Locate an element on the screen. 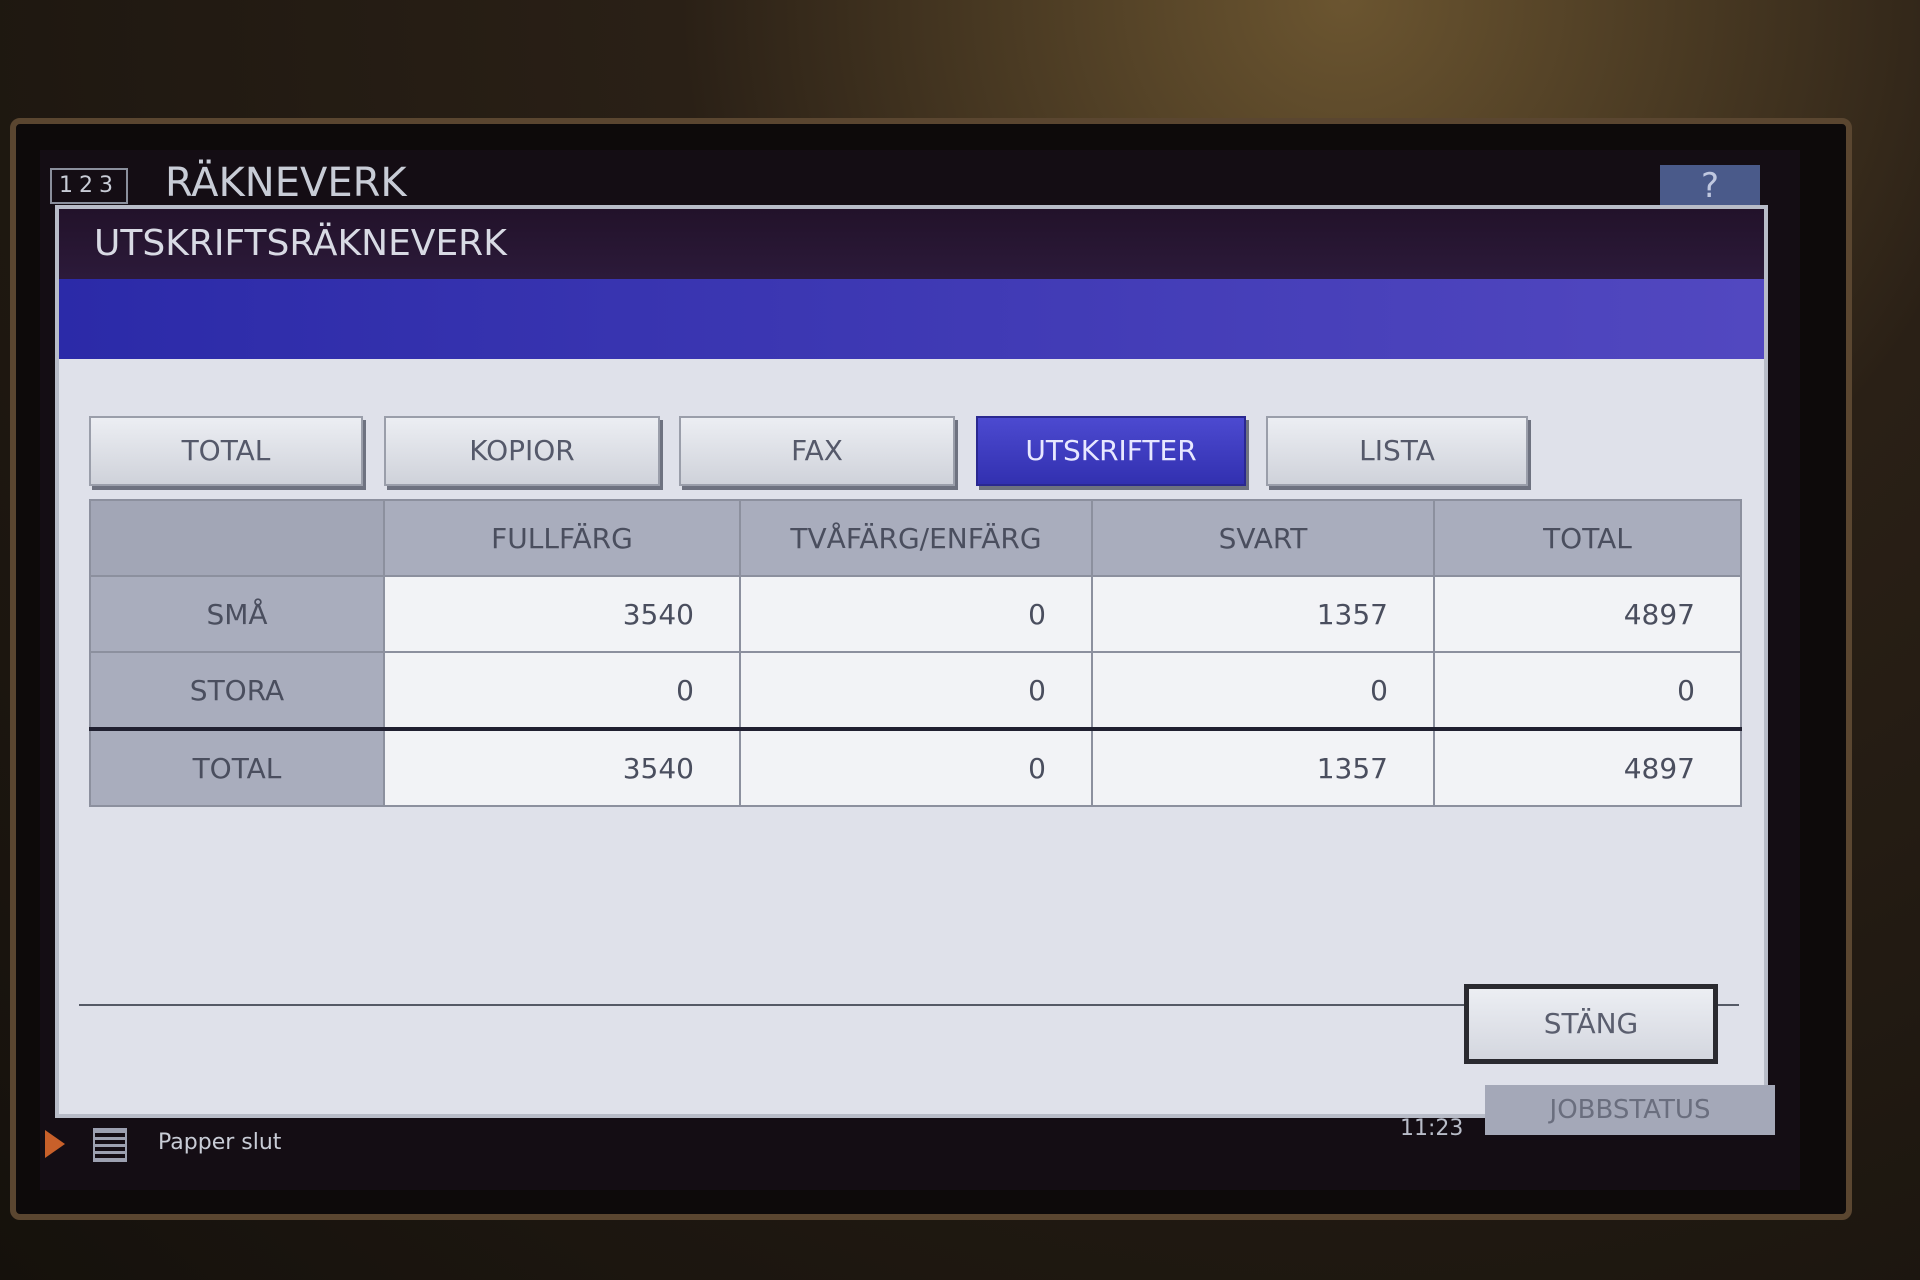 The width and height of the screenshot is (1920, 1280). header-total: TOTAL is located at coordinates (1587, 538).